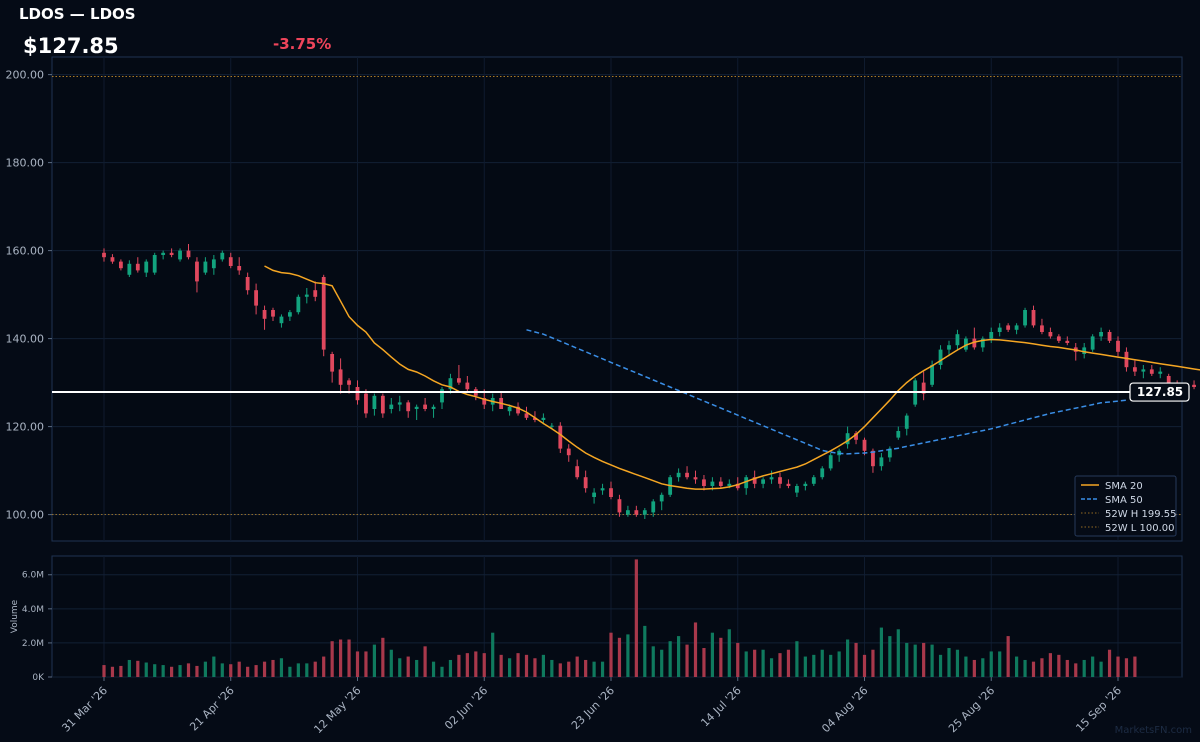 The image size is (1200, 742). What do you see at coordinates (1160, 392) in the screenshot?
I see `last-price-label: 127.85` at bounding box center [1160, 392].